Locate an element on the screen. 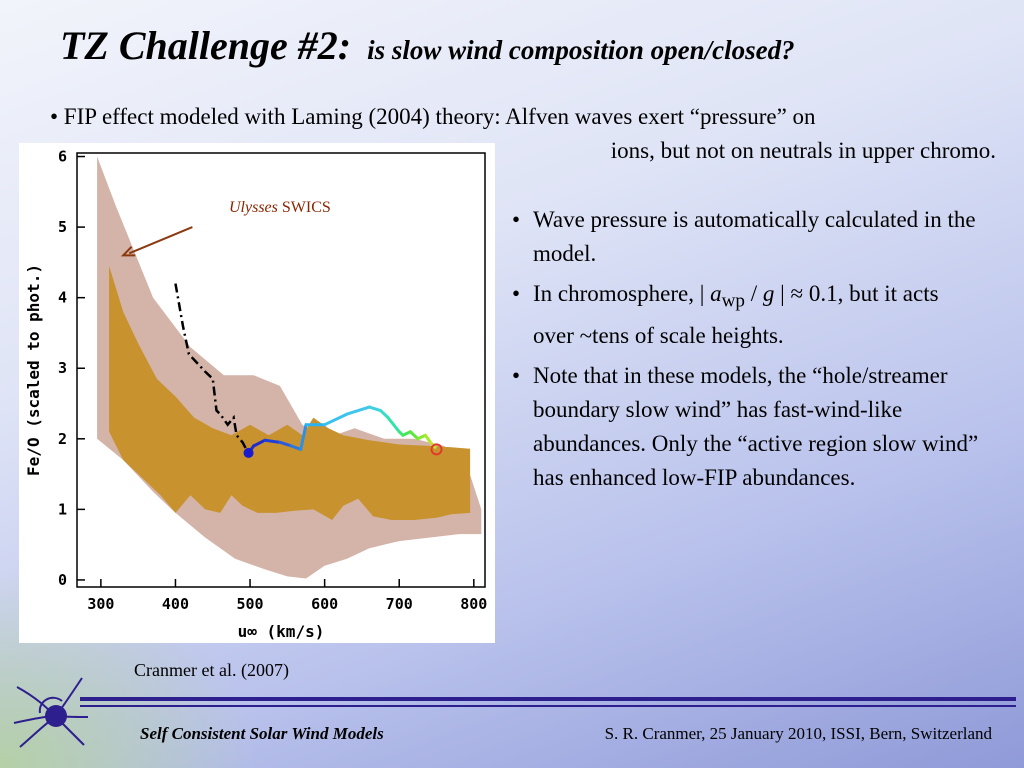  x-tick-label: 600 is located at coordinates (324, 604).